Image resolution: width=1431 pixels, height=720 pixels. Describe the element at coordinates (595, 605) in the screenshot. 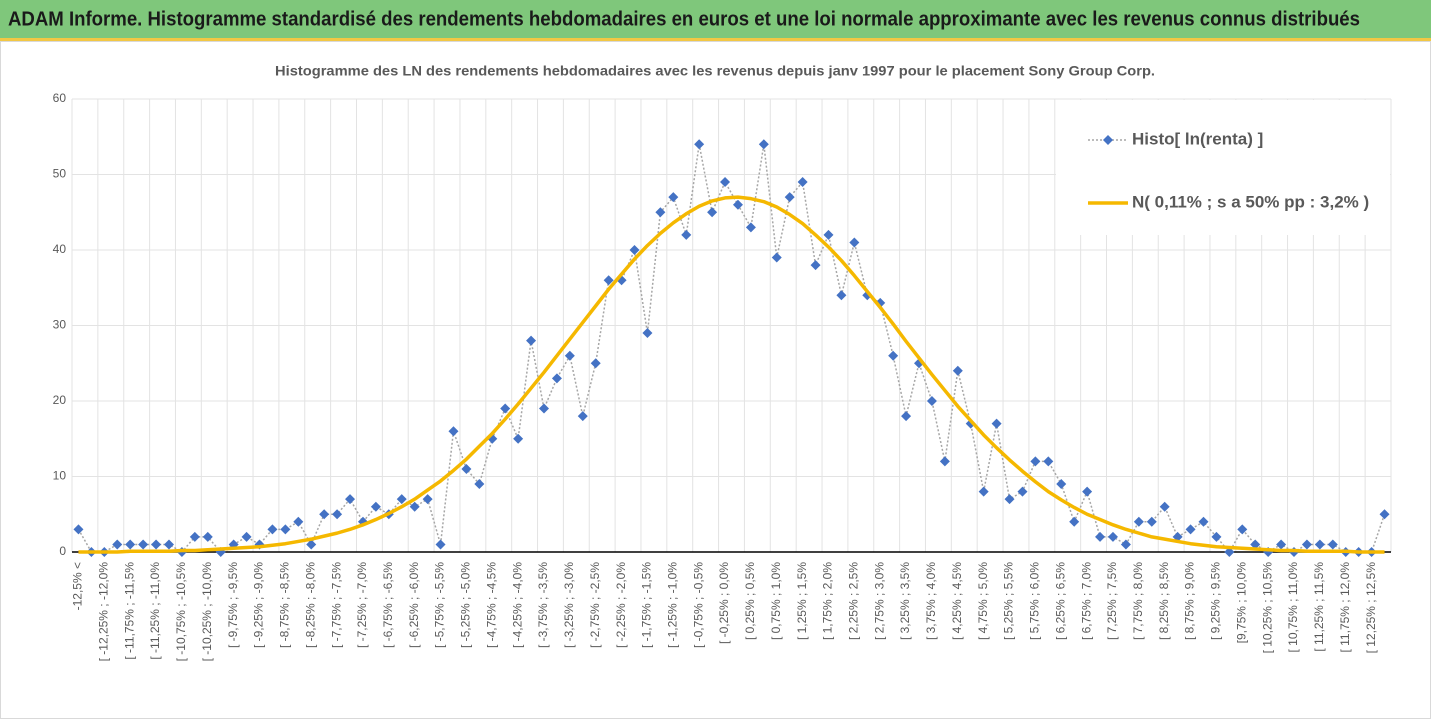

I see `x-tick-label: [ -2,75% ; -2,5%` at that location.